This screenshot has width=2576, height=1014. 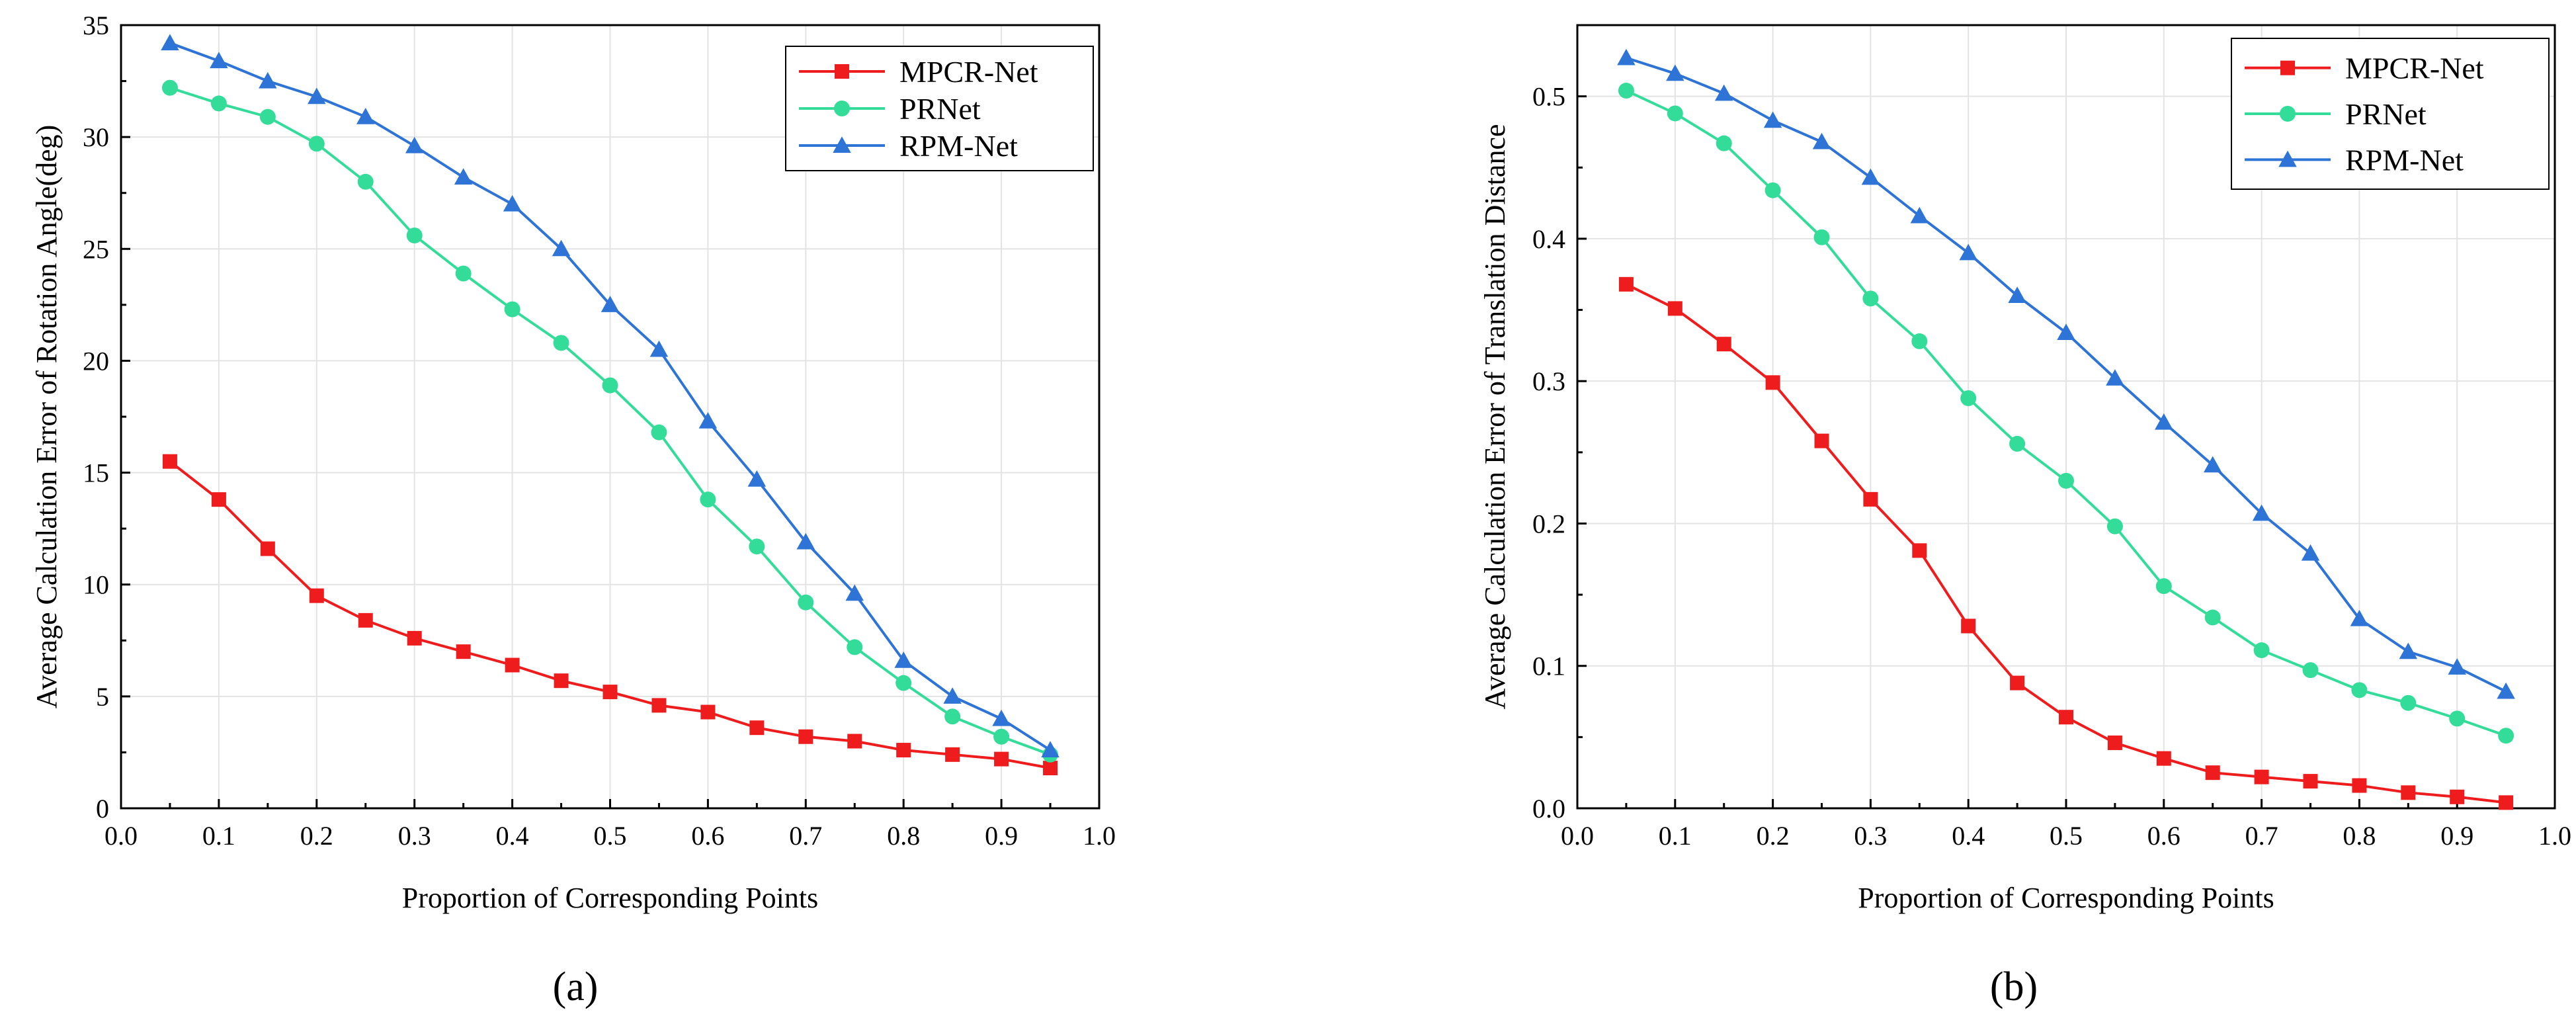 I want to click on y-tick-label: 0.4, so click(x=1548, y=239).